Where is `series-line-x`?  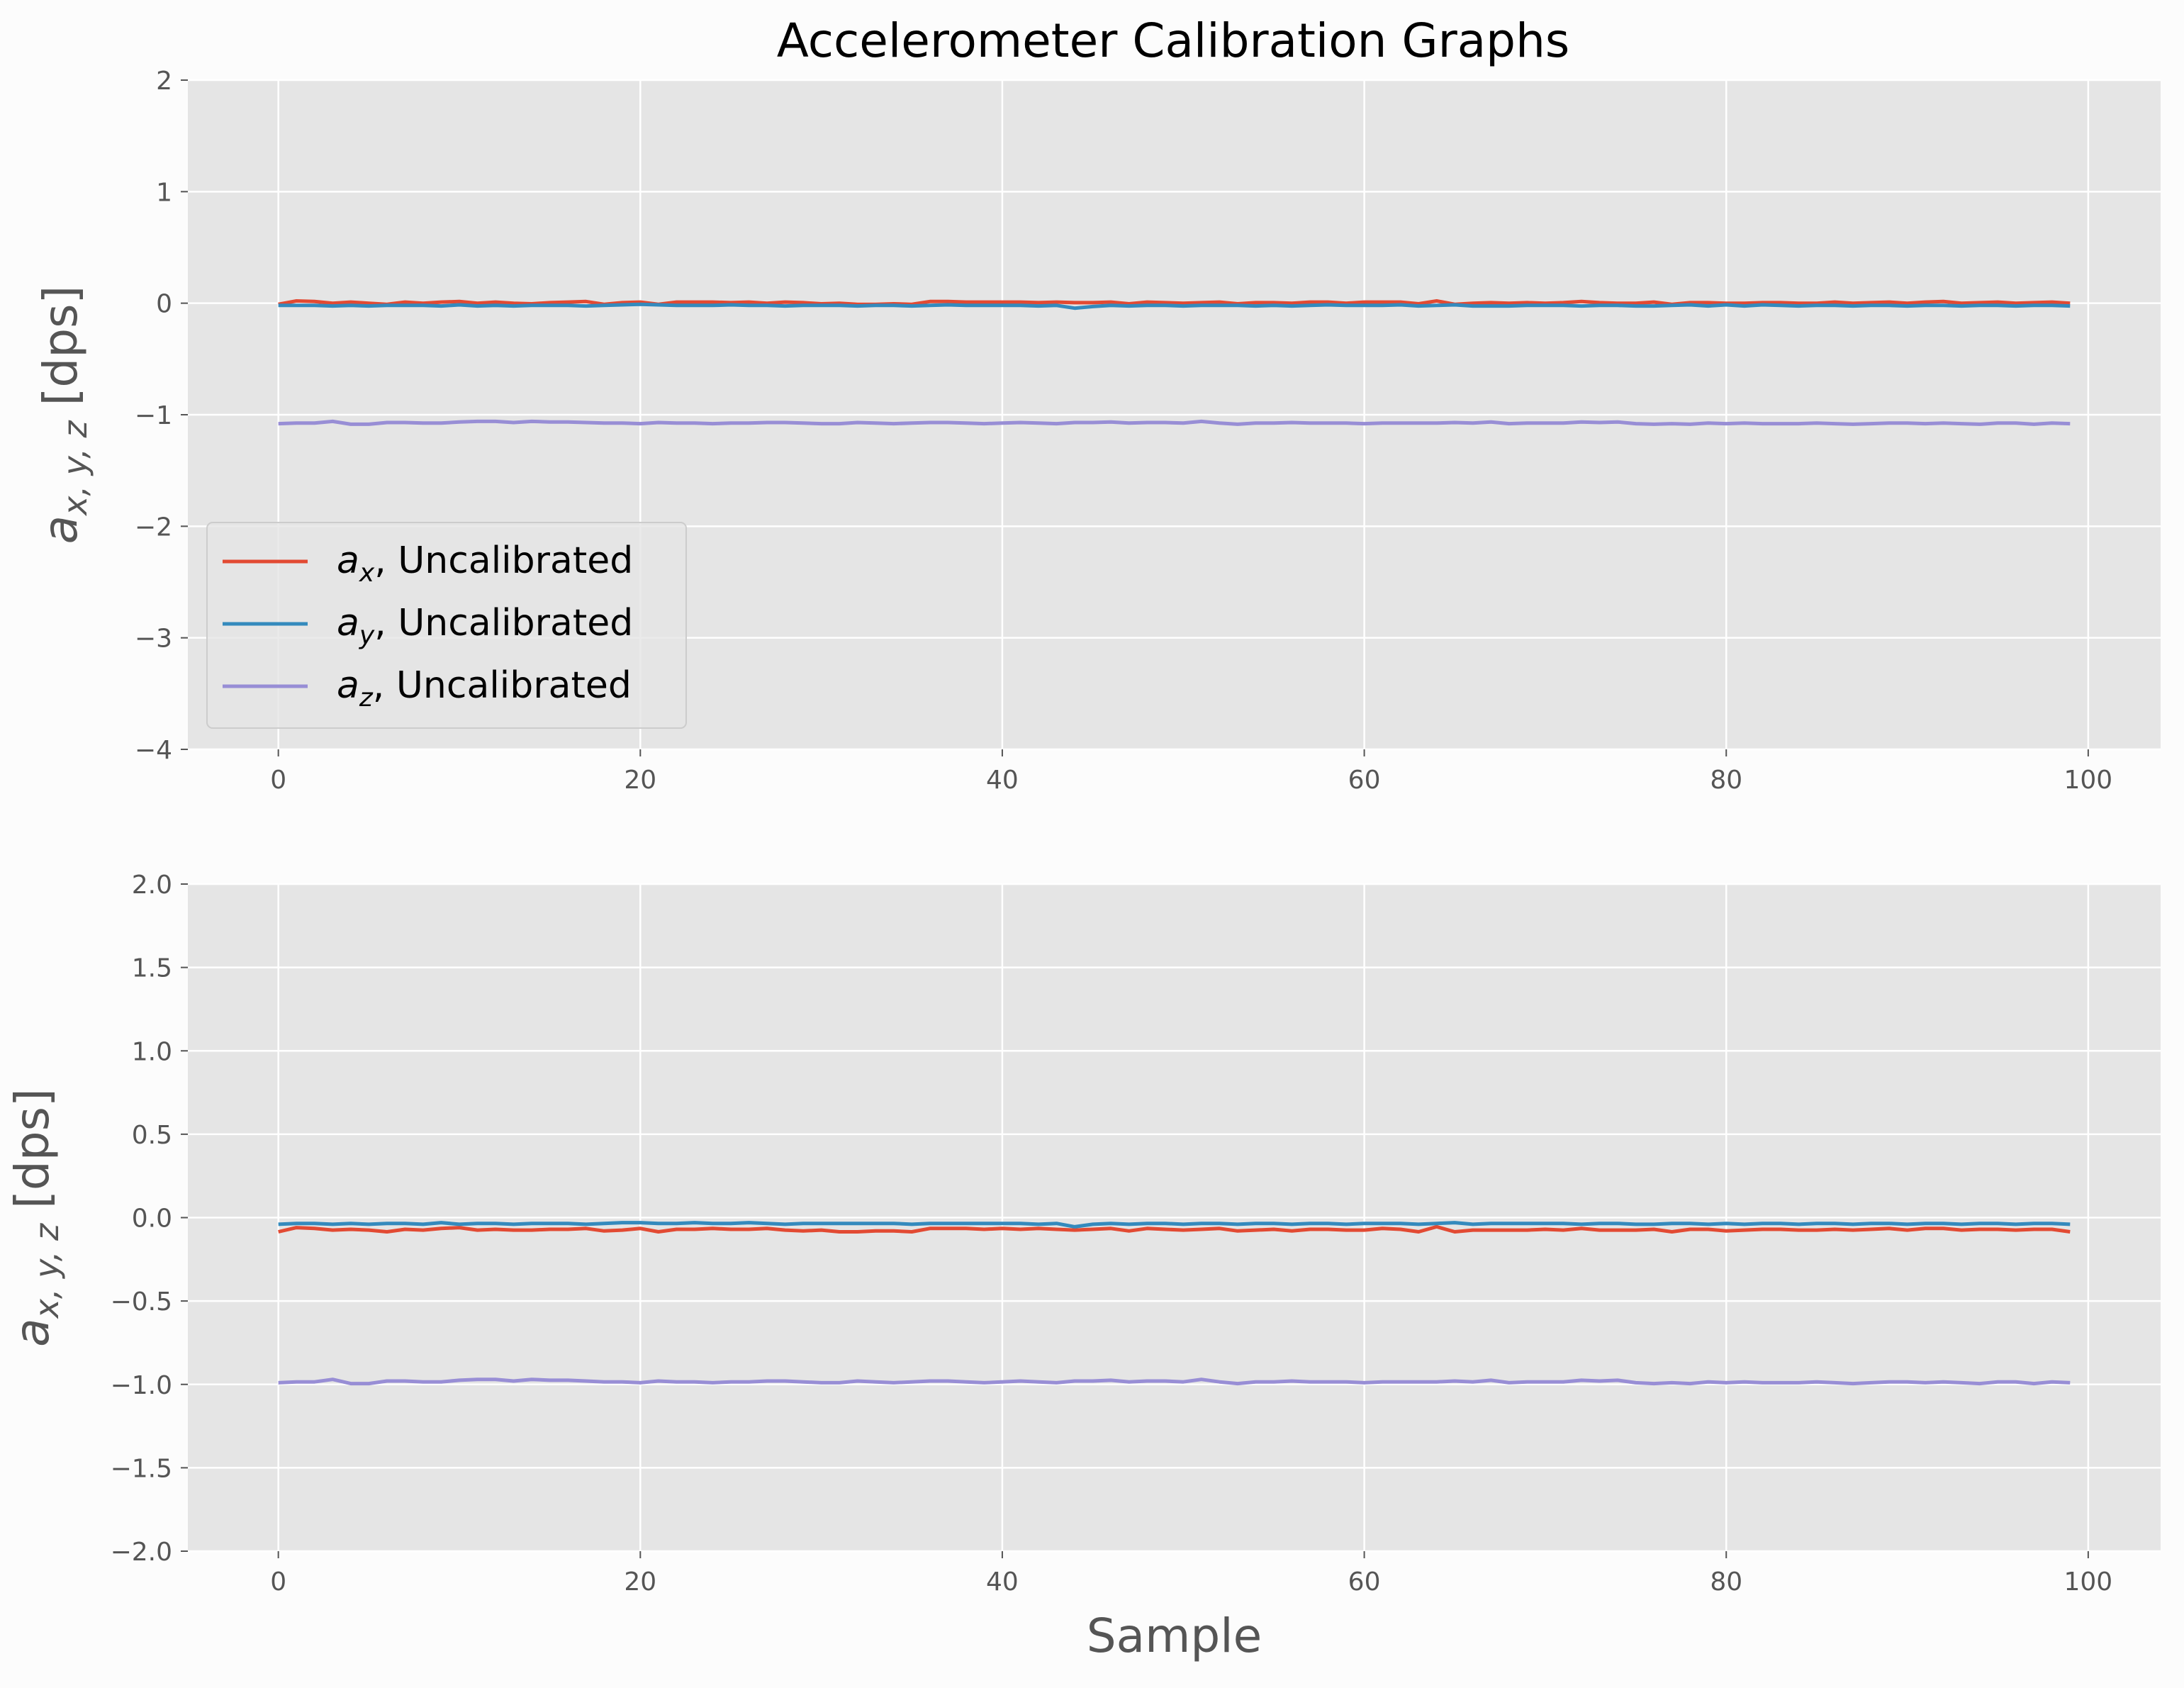
series-line-x is located at coordinates (1174, 302).